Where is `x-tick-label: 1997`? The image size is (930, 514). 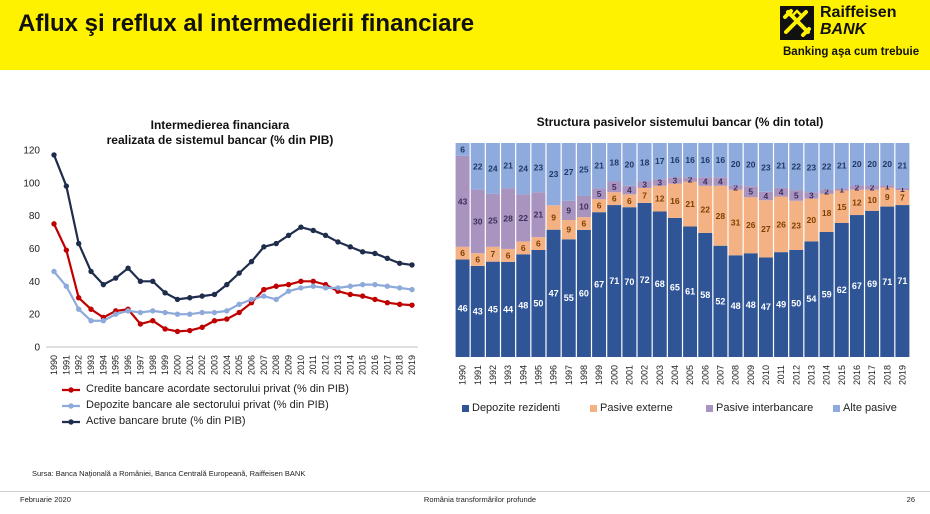
x-tick-label: 1997 is located at coordinates (569, 375).